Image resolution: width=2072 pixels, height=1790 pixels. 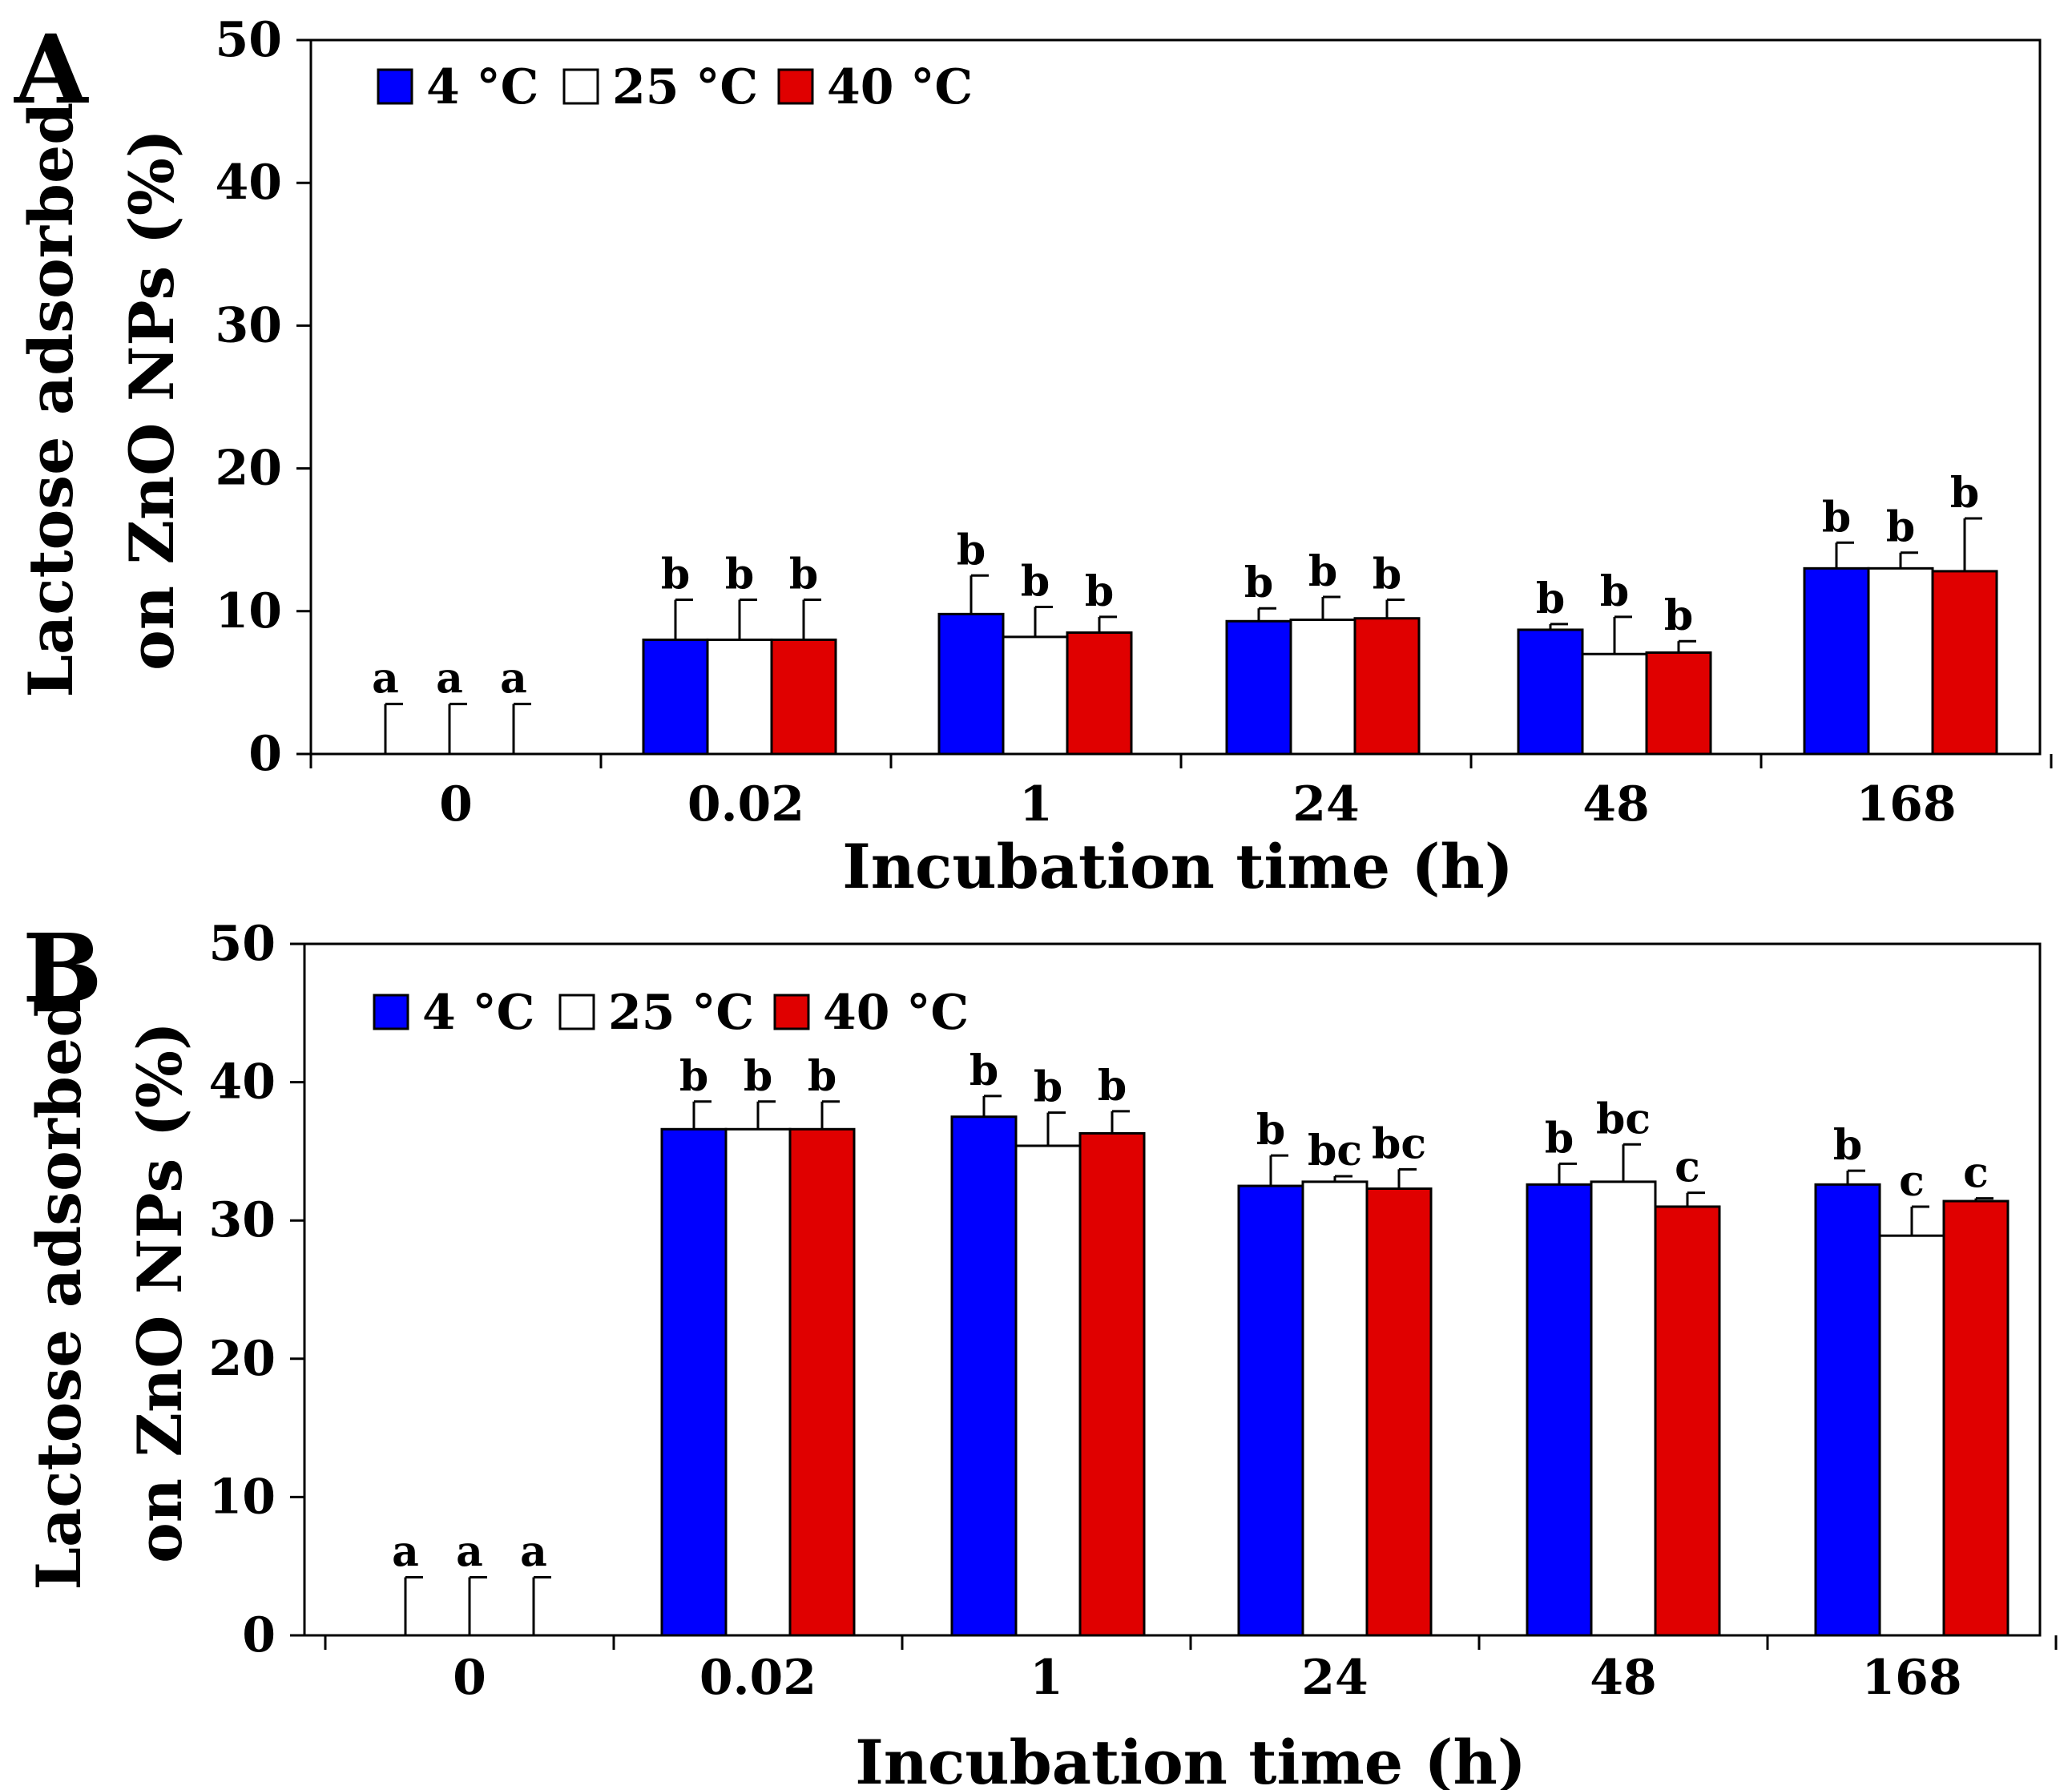 What do you see at coordinates (59, 1292) in the screenshot?
I see `y-axis-title-line1-b: Lactose adsorbed` at bounding box center [59, 1292].